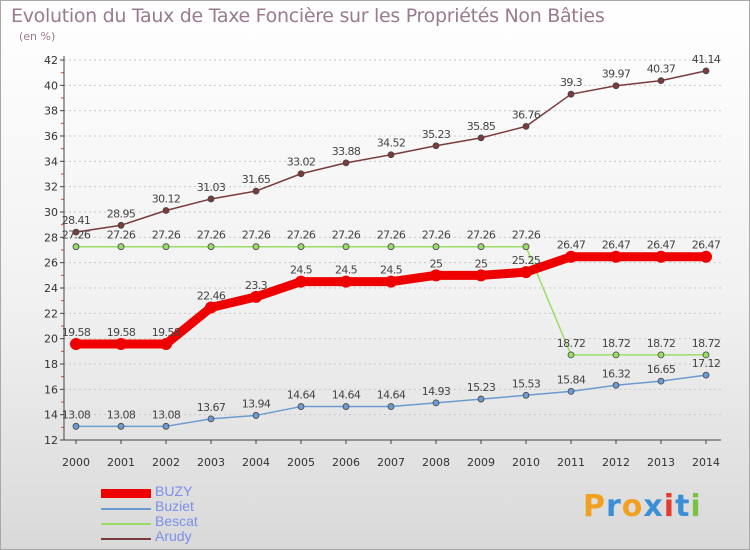 Image resolution: width=750 pixels, height=550 pixels. I want to click on y-tick-label: 36, so click(51, 136).